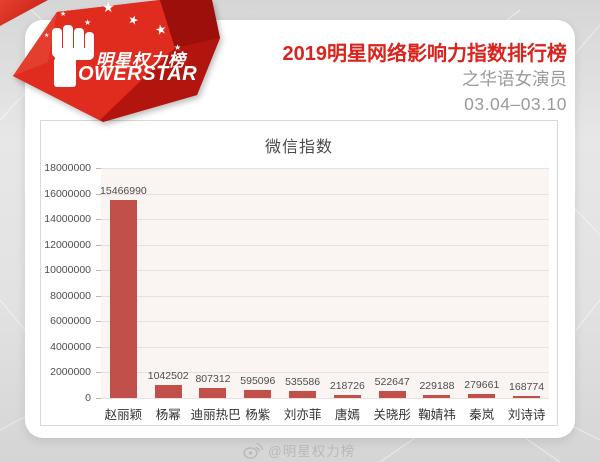 Image resolution: width=600 pixels, height=462 pixels. Describe the element at coordinates (425, 79) in the screenshot. I see `header: 2019明星网络影响力指数排行榜 之华语女演员 03.04–03.10` at that location.